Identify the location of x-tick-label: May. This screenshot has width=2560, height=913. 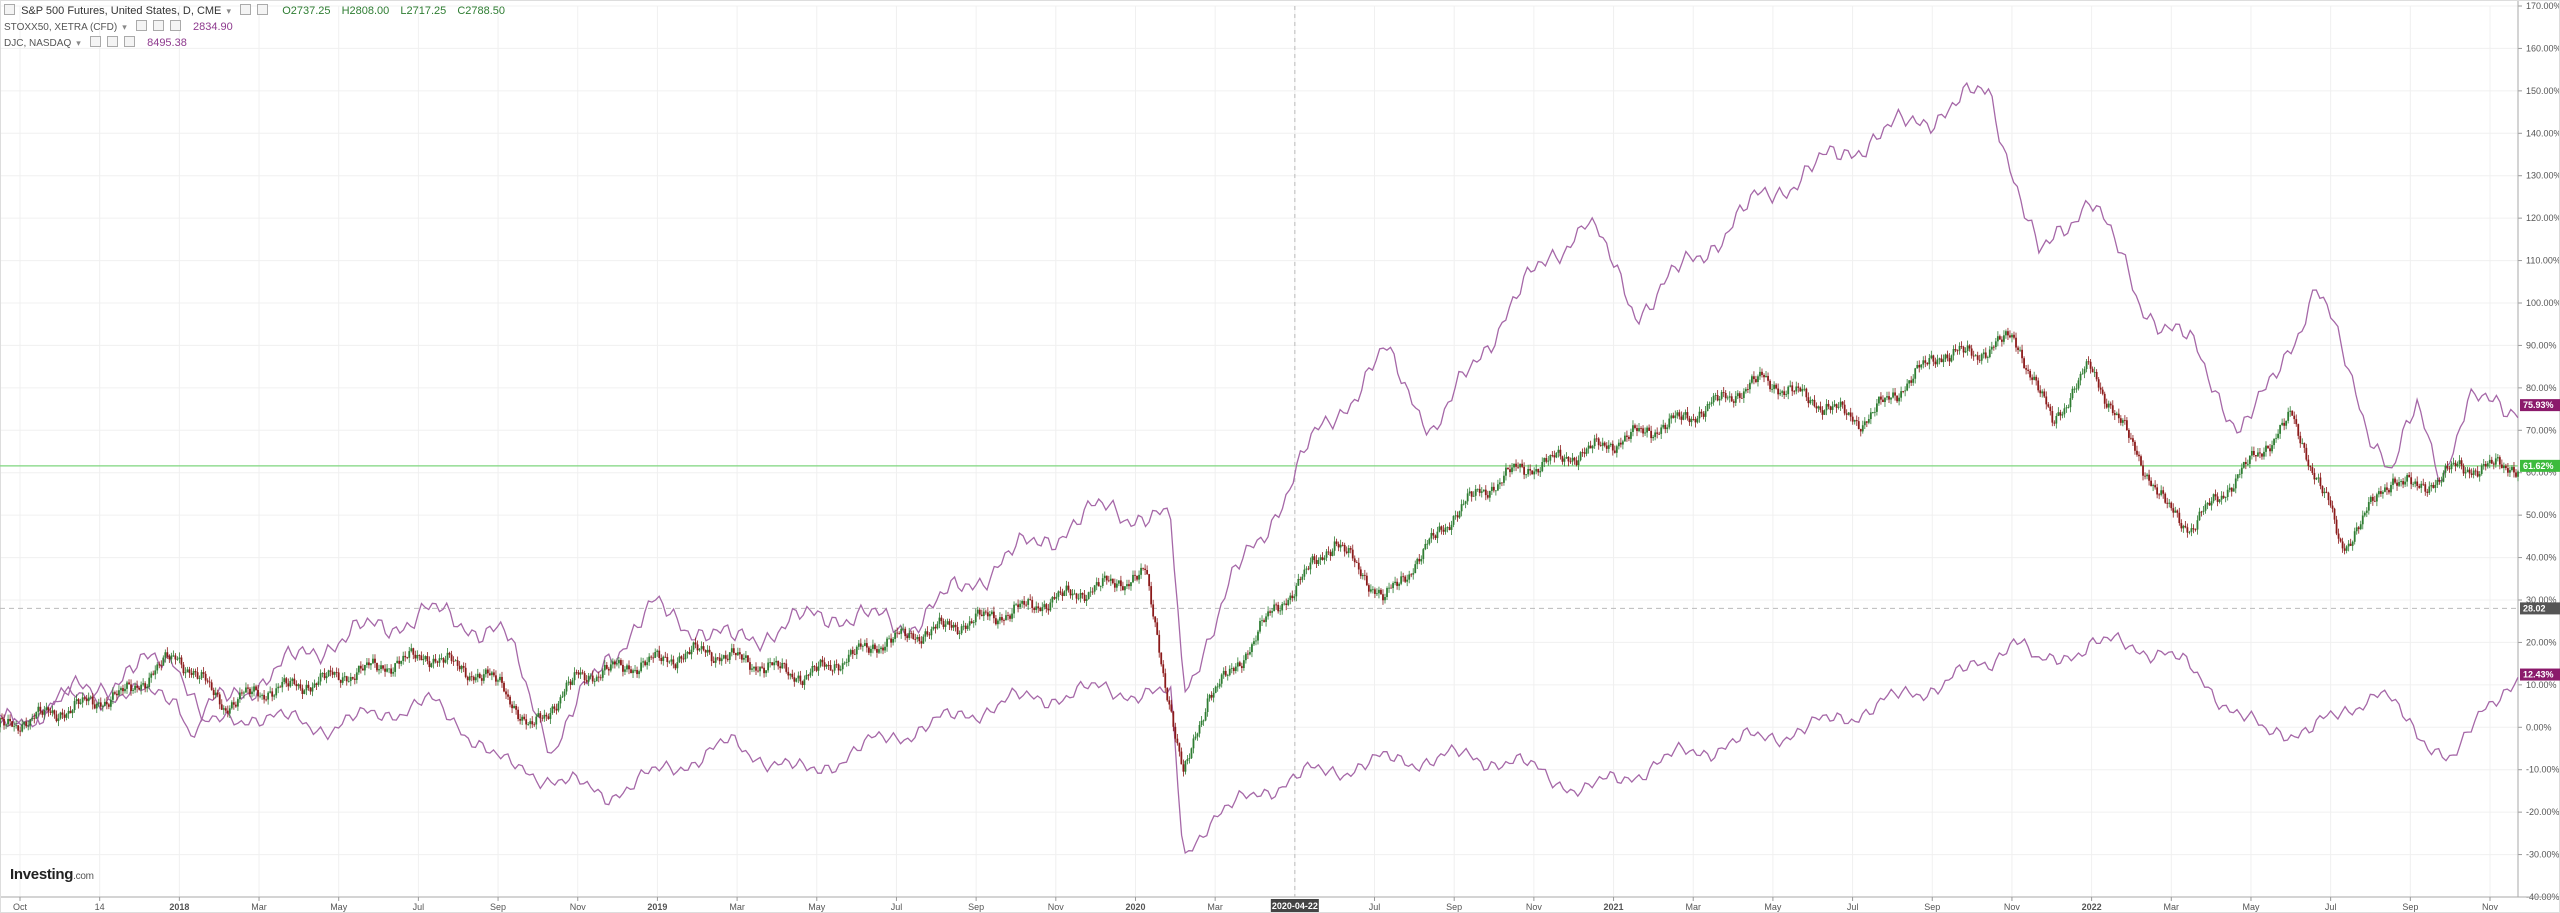
(2251, 907).